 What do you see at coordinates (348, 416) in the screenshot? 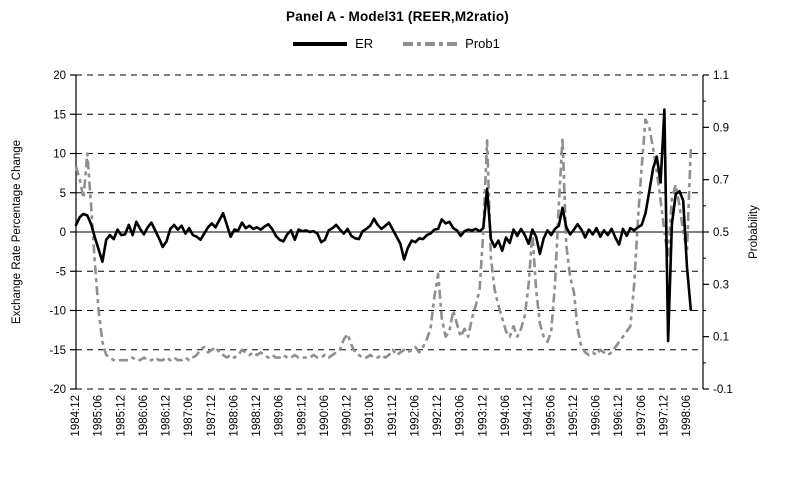
I see `svg-text: 1990:12` at bounding box center [348, 416].